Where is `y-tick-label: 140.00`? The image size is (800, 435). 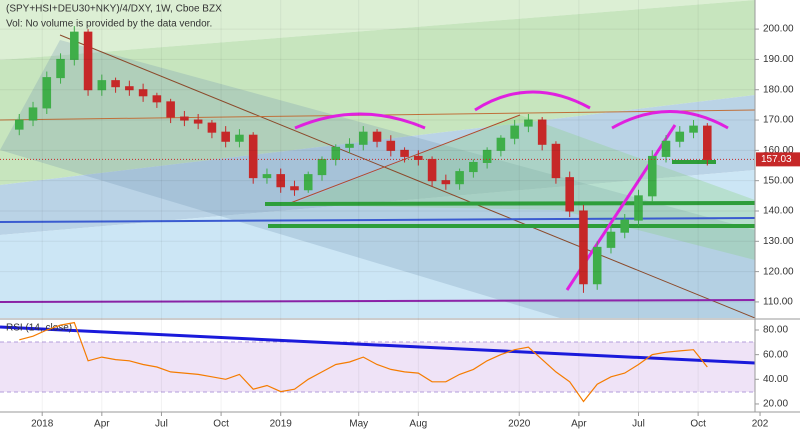 y-tick-label: 140.00 is located at coordinates (778, 211).